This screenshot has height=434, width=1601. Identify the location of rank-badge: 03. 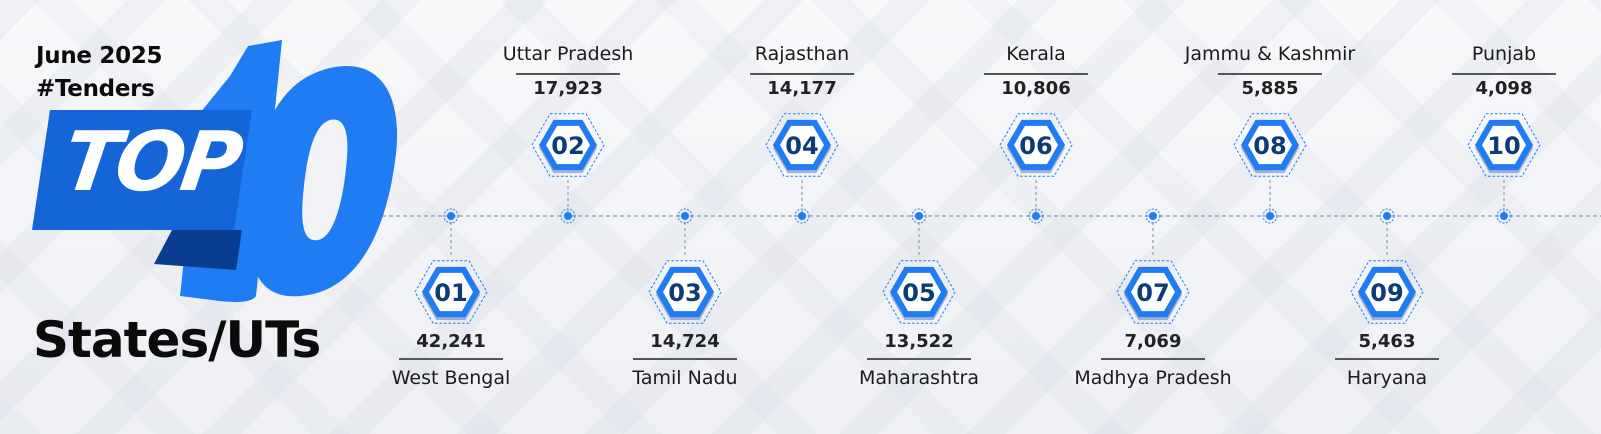
(685, 292).